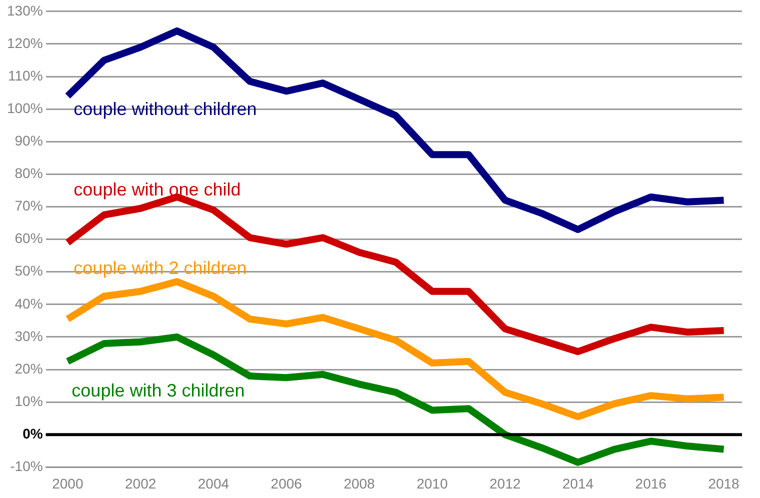 The image size is (760, 498). I want to click on y-tick-label: 130%, so click(24, 10).